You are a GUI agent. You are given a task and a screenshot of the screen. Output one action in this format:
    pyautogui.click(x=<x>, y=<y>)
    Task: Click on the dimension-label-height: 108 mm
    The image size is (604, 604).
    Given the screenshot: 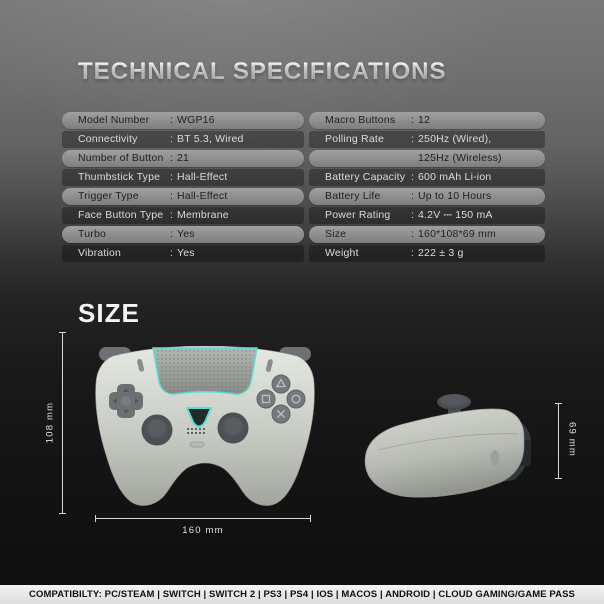 What is the action you would take?
    pyautogui.click(x=50, y=422)
    